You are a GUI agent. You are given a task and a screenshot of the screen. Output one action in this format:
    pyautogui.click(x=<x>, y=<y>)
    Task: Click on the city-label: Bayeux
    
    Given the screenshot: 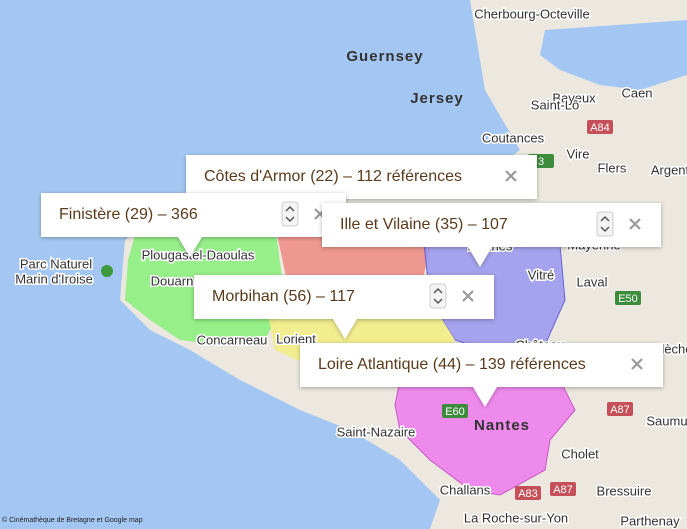 What is the action you would take?
    pyautogui.click(x=574, y=97)
    